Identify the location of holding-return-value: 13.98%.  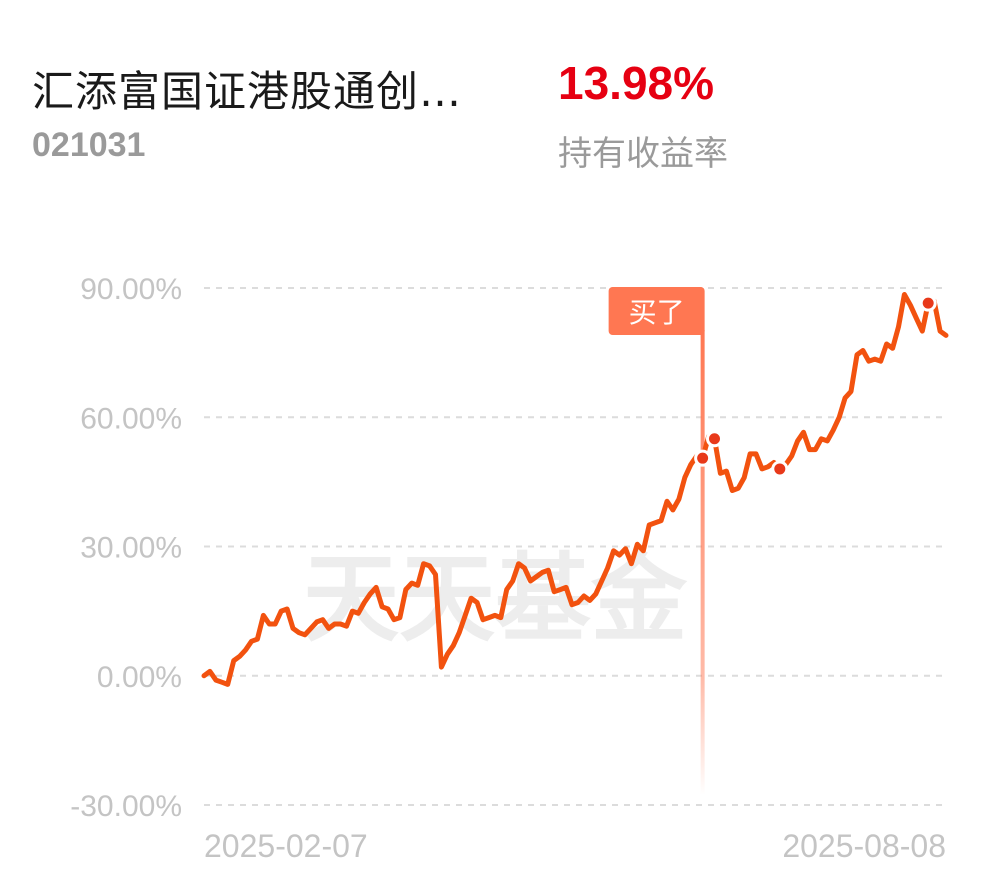
(636, 83).